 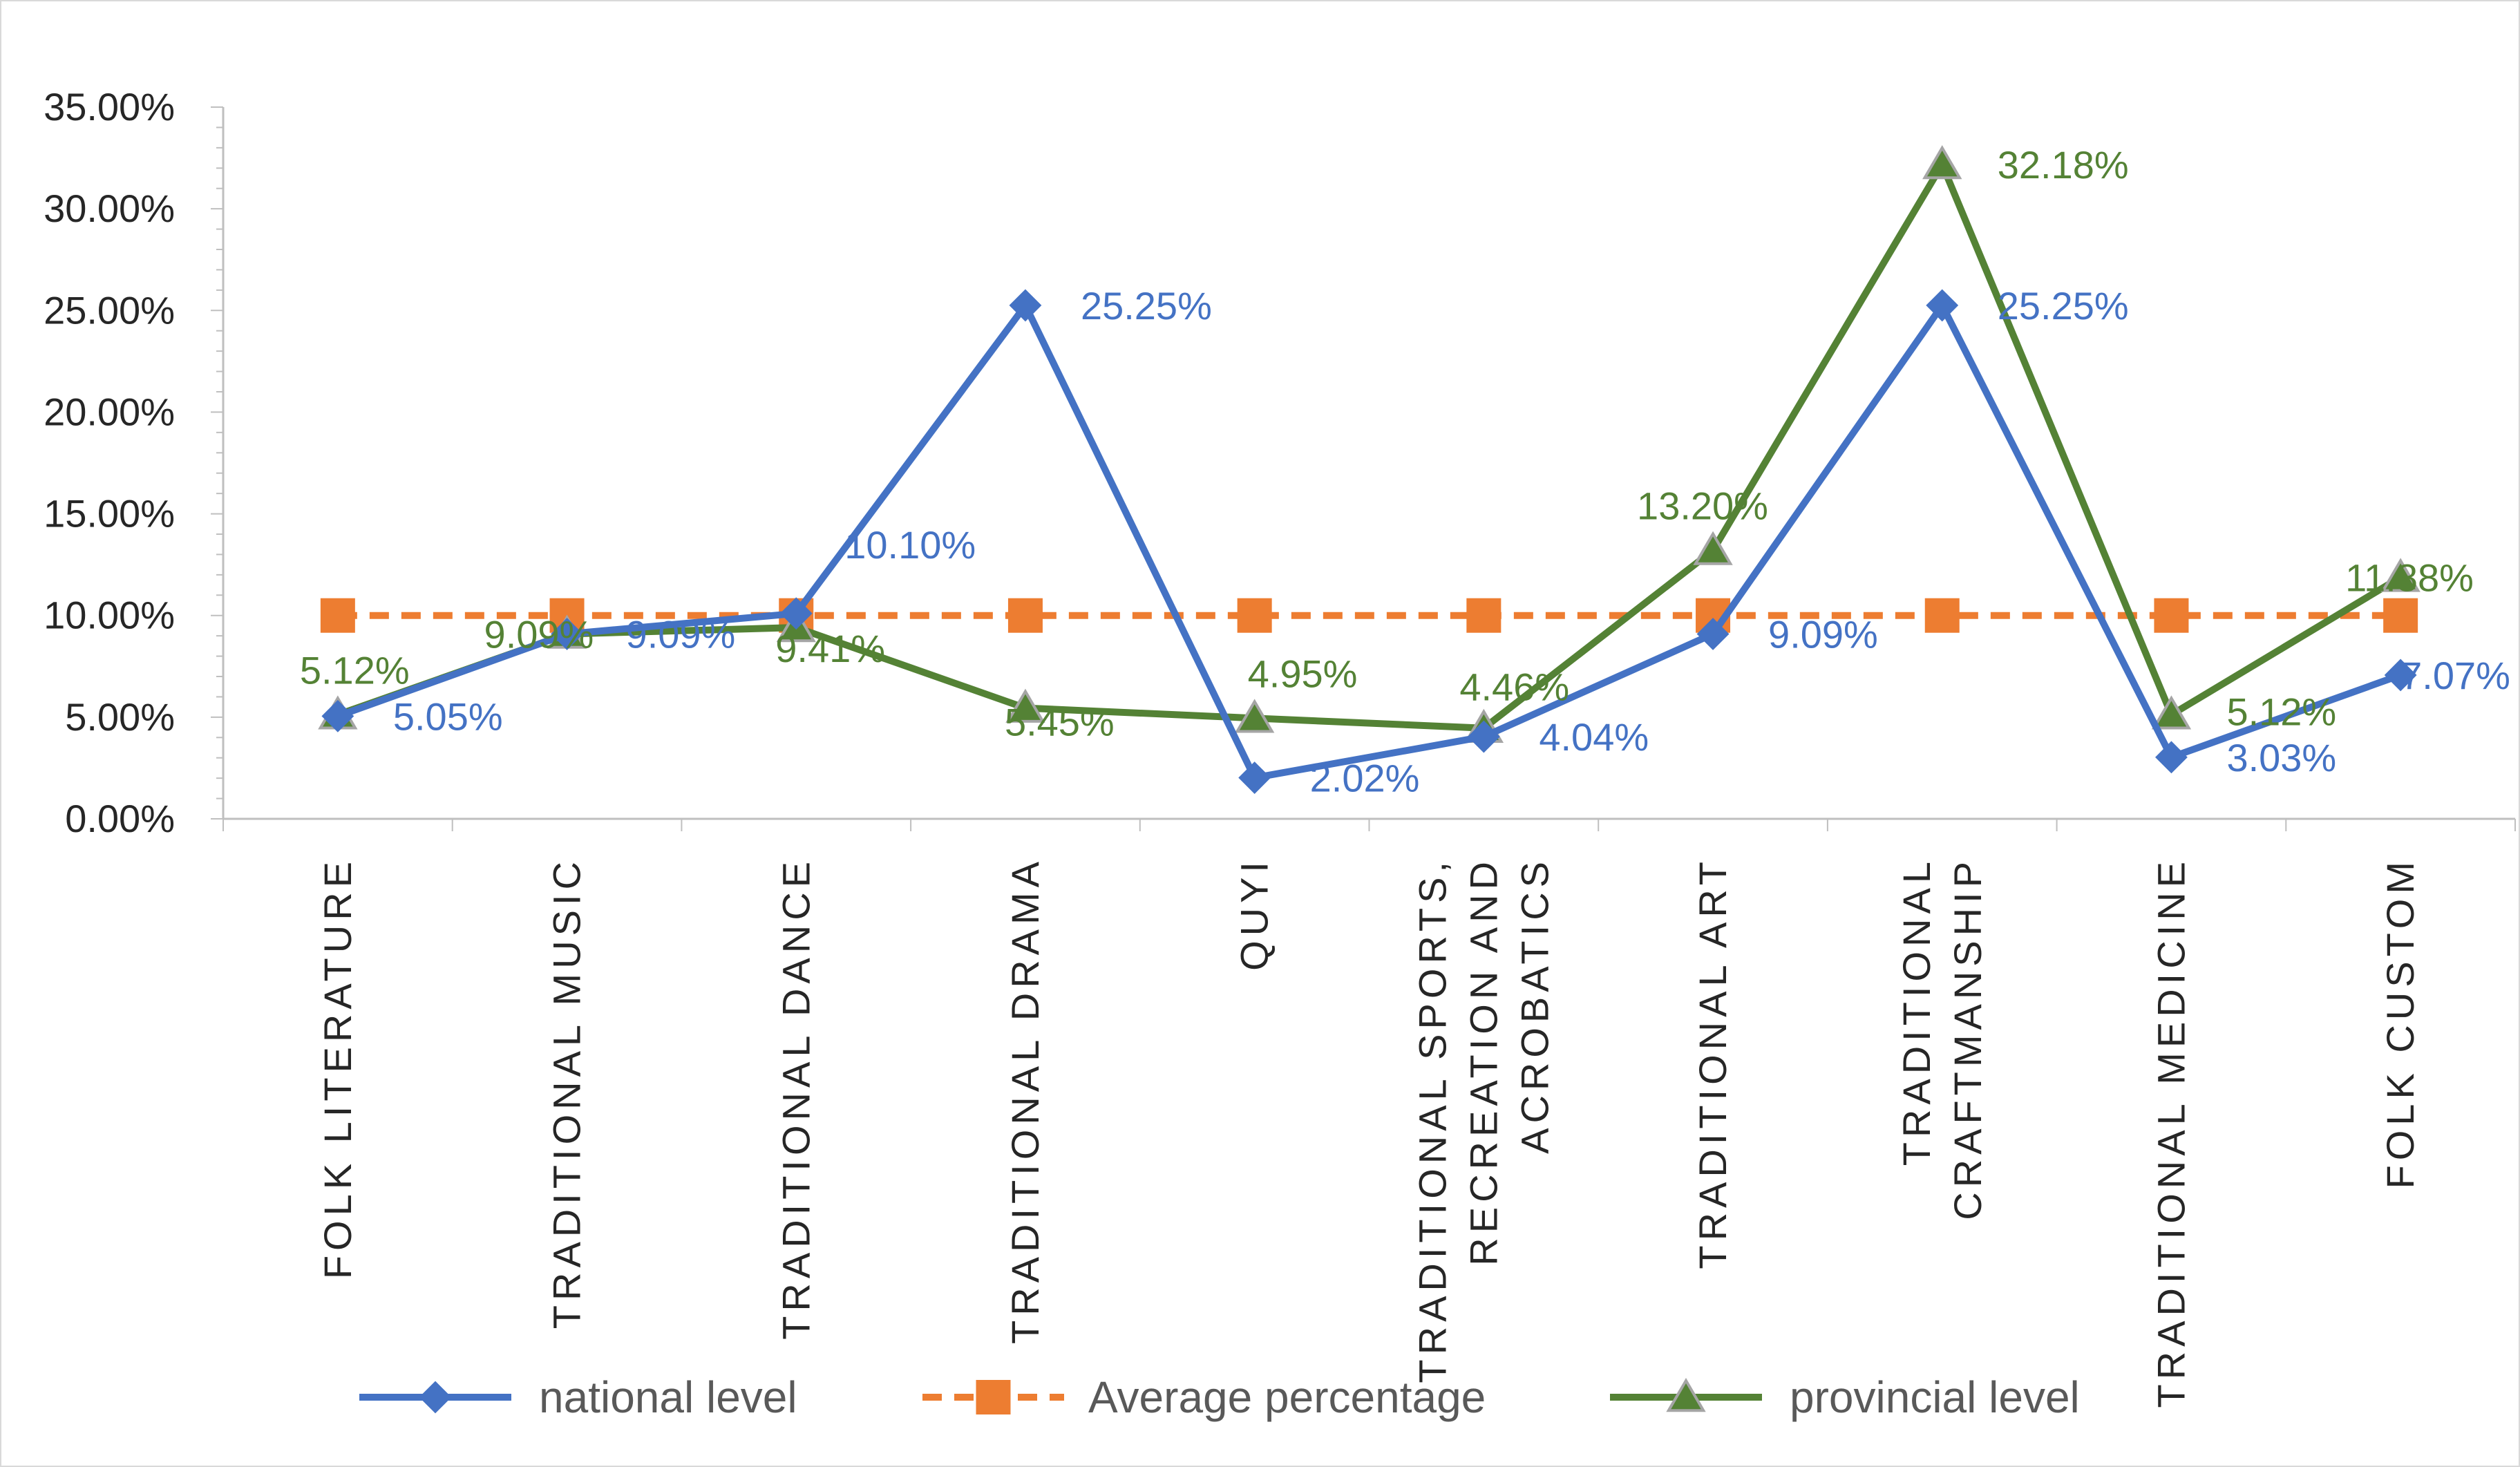 I want to click on x-category-label: TRADITIONAL MEDICINE, so click(x=2170, y=1132).